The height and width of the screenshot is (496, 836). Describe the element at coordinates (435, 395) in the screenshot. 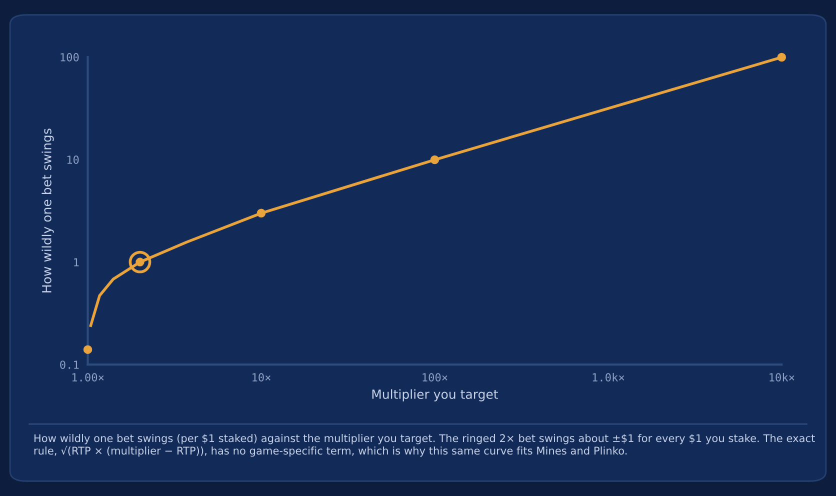

I see `x-axis-title: Multiplier you target` at that location.